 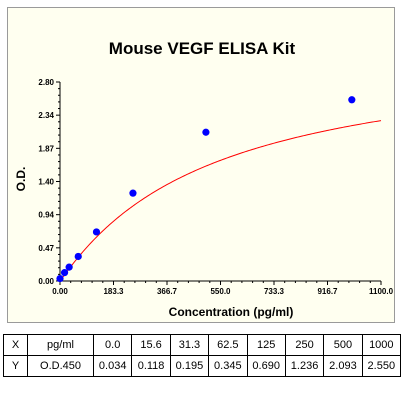 I want to click on x-value-cell: 500, so click(x=343, y=345).